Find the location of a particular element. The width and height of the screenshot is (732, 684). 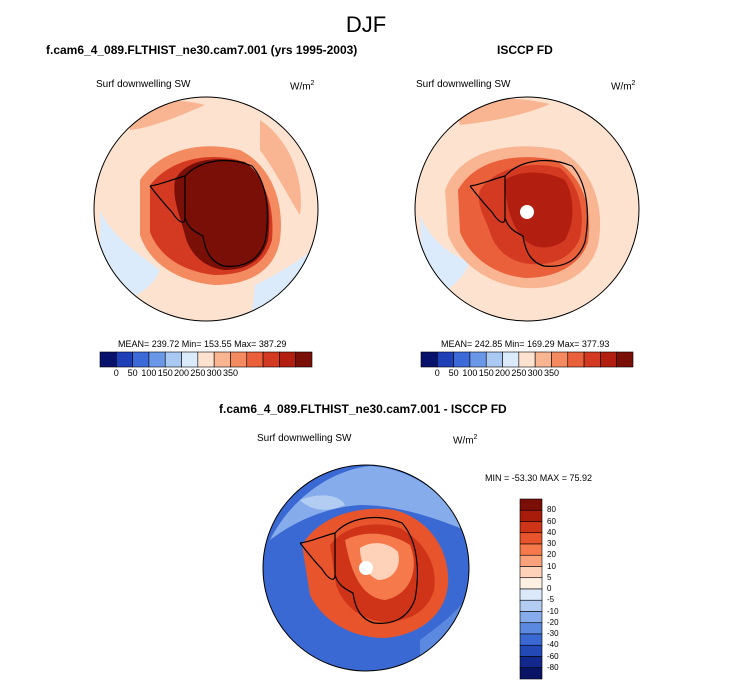

panel1-stats: MEAN= 239.72 Min= 153.55 Max= 387.29 is located at coordinates (202, 344).